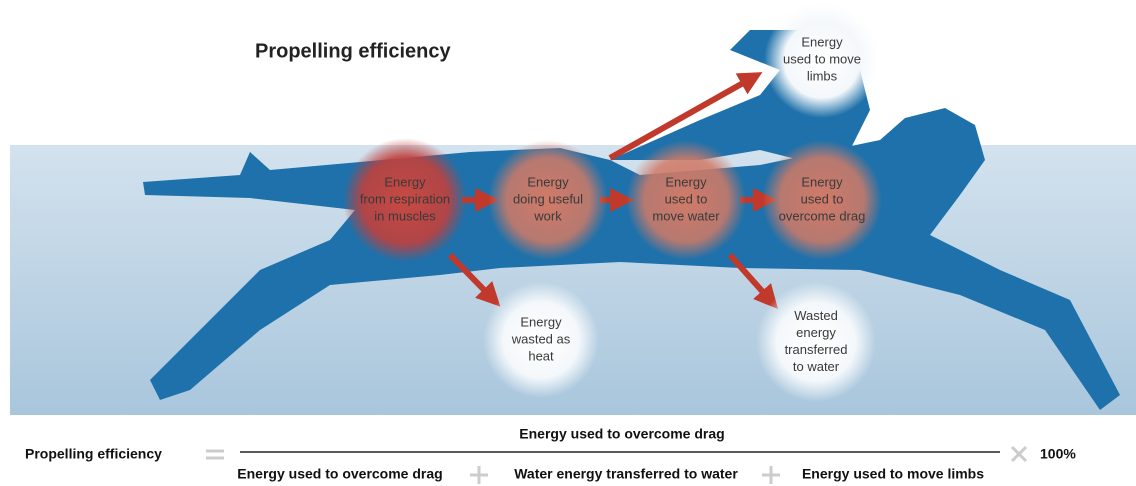 This screenshot has height=486, width=1136. I want to click on node: Energy used to move limbs, so click(822, 60).